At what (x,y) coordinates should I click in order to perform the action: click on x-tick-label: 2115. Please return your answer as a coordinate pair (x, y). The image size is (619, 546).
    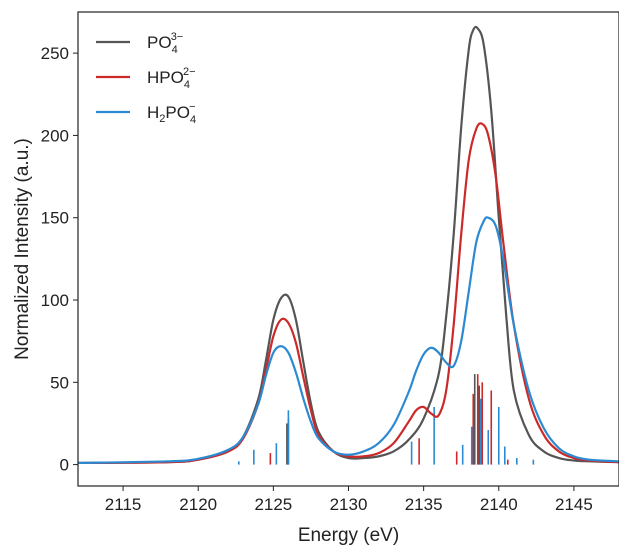
    Looking at the image, I should click on (123, 504).